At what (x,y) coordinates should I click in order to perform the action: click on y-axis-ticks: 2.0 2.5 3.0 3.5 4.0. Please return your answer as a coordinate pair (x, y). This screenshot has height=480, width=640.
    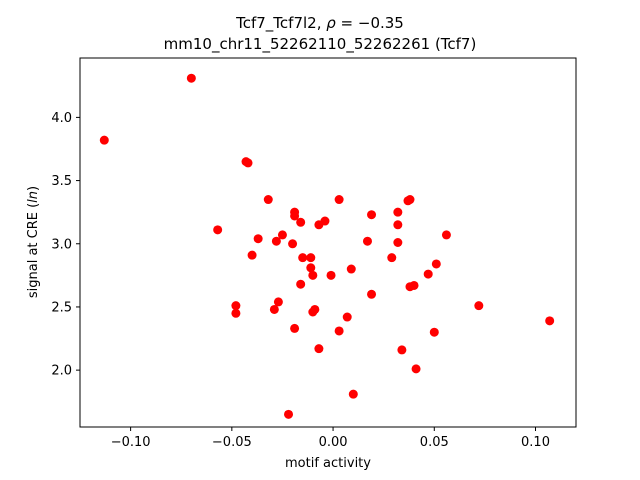
    Looking at the image, I should click on (65, 245).